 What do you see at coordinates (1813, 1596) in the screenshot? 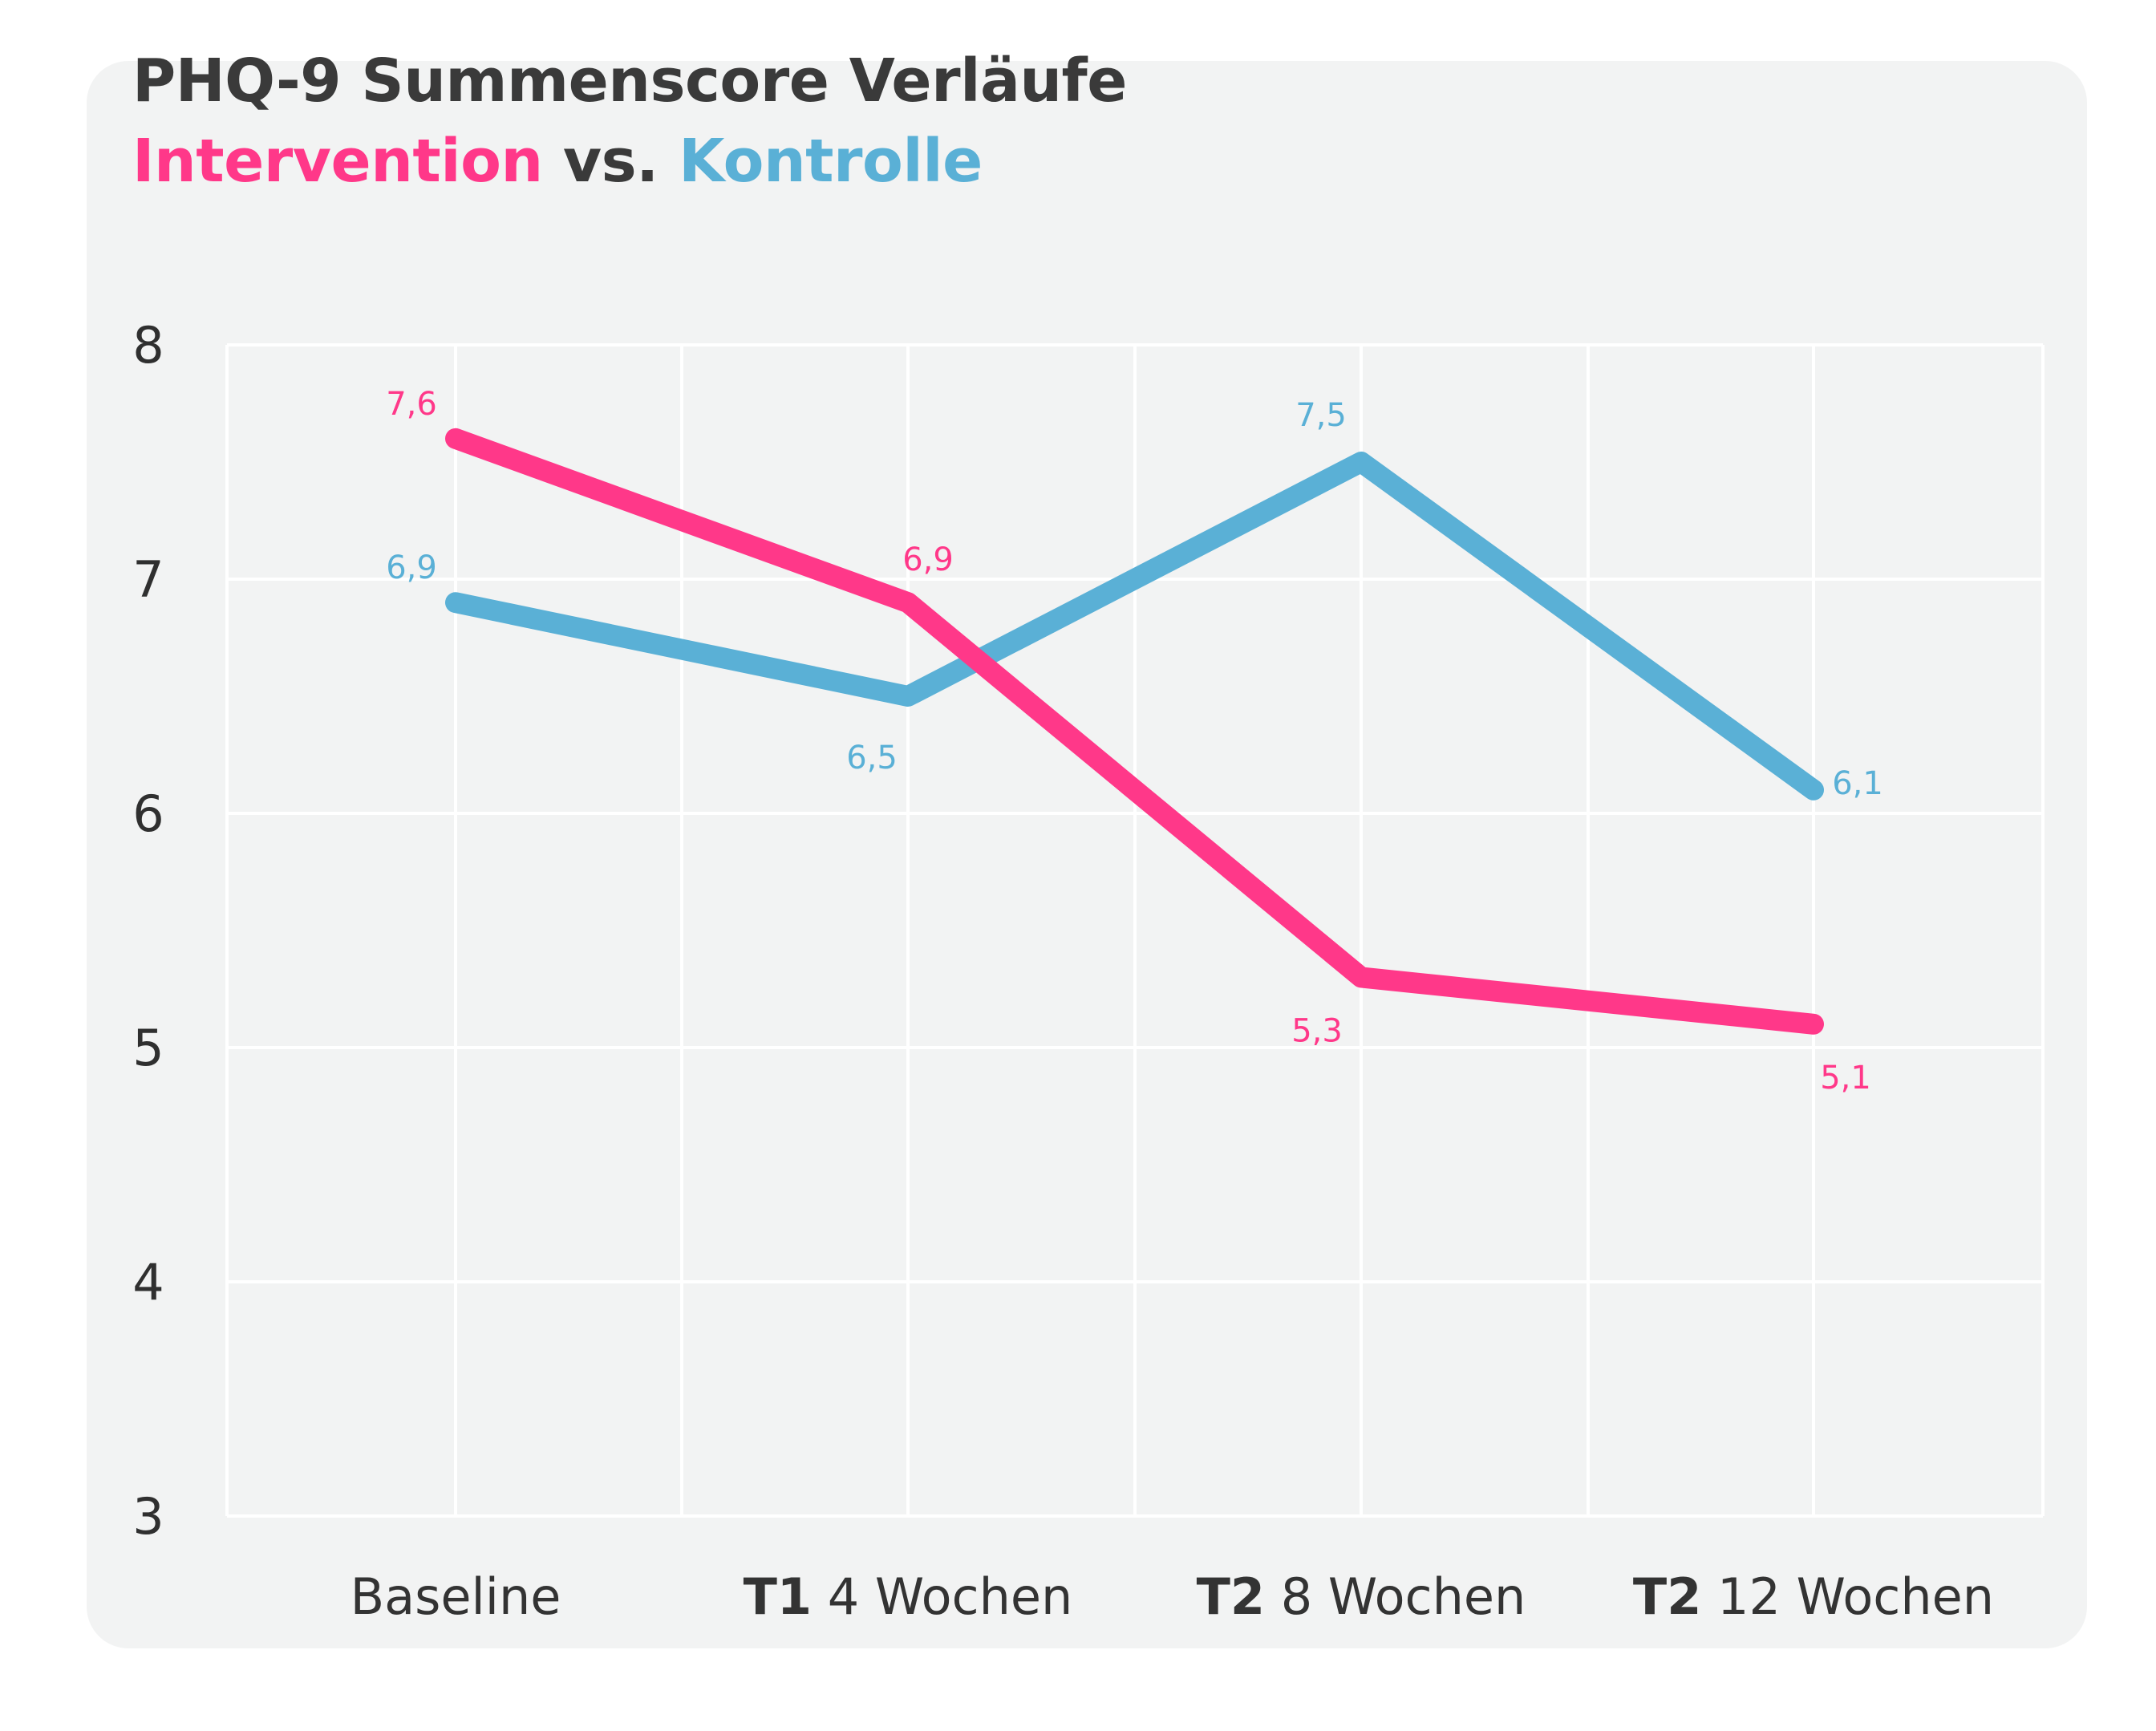
I see `x-tick-label: T2 12 Wochen` at bounding box center [1813, 1596].